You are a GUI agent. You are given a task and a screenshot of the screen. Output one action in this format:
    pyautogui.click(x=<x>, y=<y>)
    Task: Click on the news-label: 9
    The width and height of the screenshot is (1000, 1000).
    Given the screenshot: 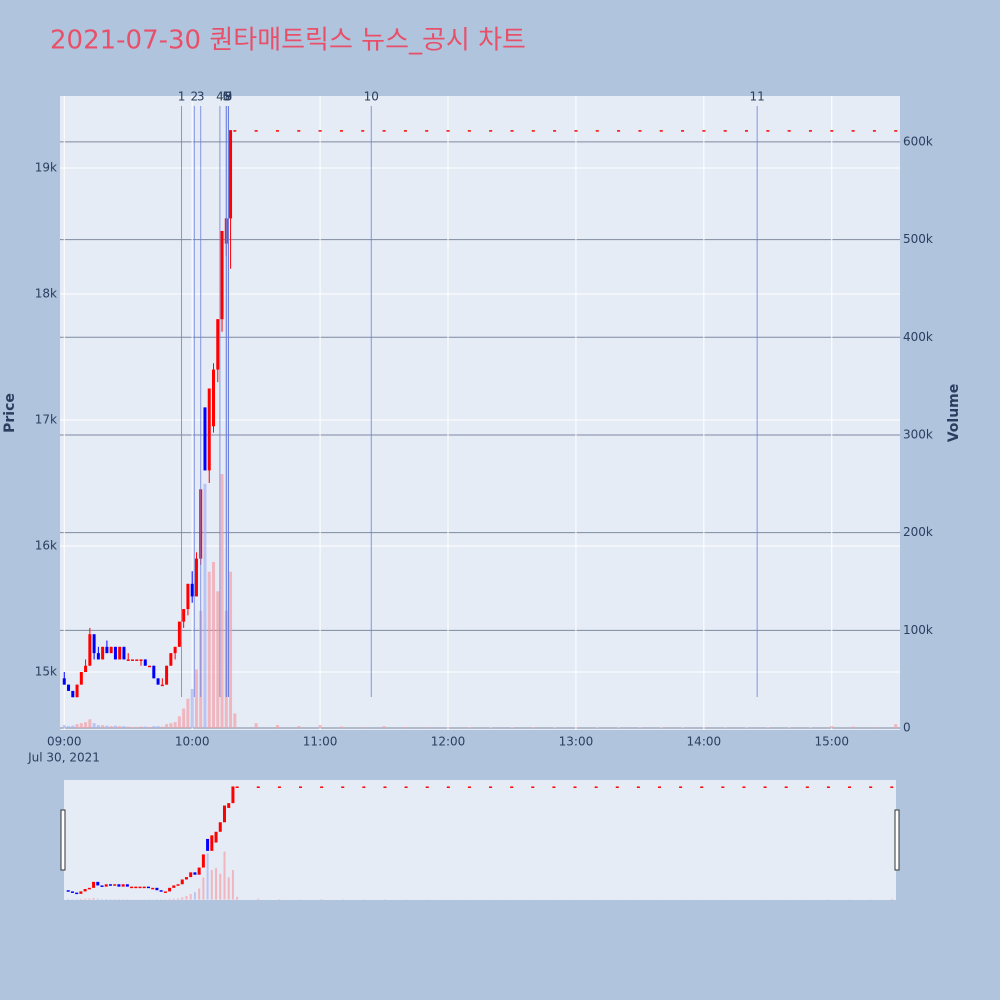 What is the action you would take?
    pyautogui.click(x=229, y=97)
    